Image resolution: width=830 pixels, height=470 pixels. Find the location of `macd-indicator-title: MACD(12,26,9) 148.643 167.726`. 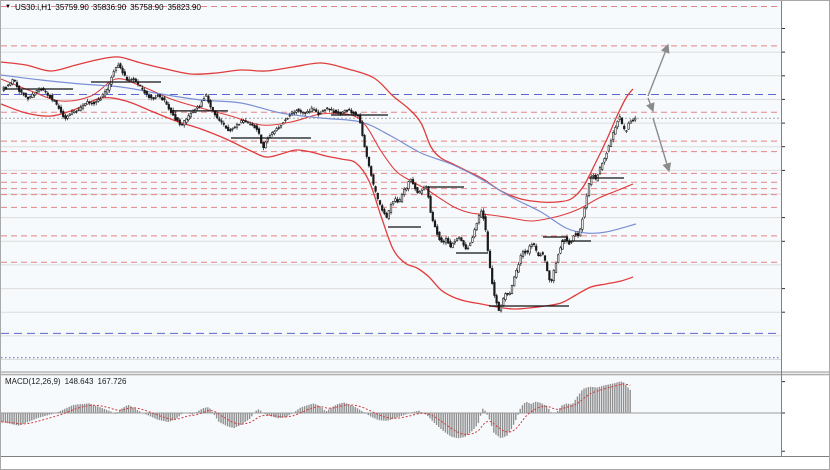

macd-indicator-title: MACD(12,26,9) 148.643 167.726 is located at coordinates (65, 381).